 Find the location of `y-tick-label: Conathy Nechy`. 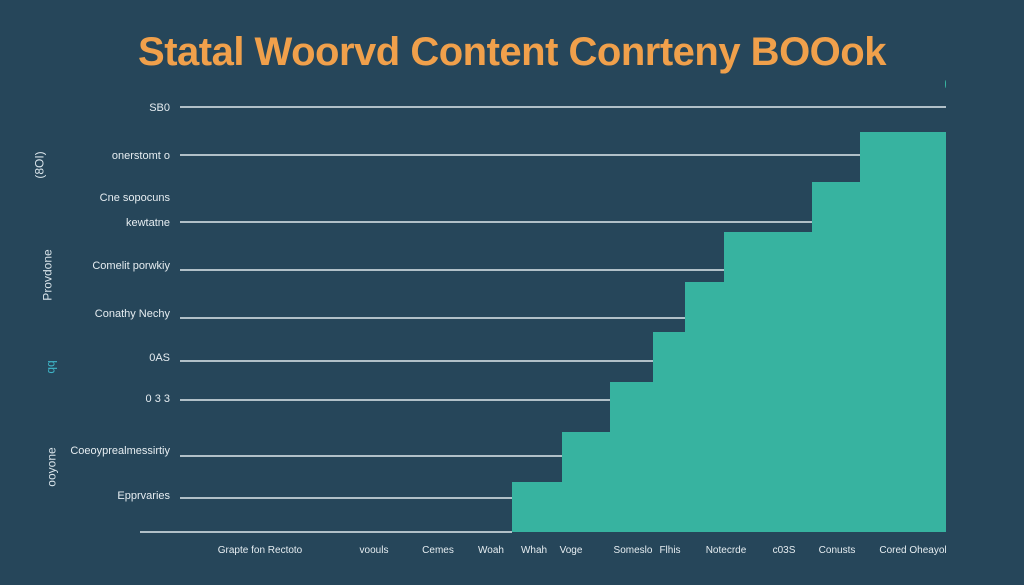

y-tick-label: Conathy Nechy is located at coordinates (133, 314).